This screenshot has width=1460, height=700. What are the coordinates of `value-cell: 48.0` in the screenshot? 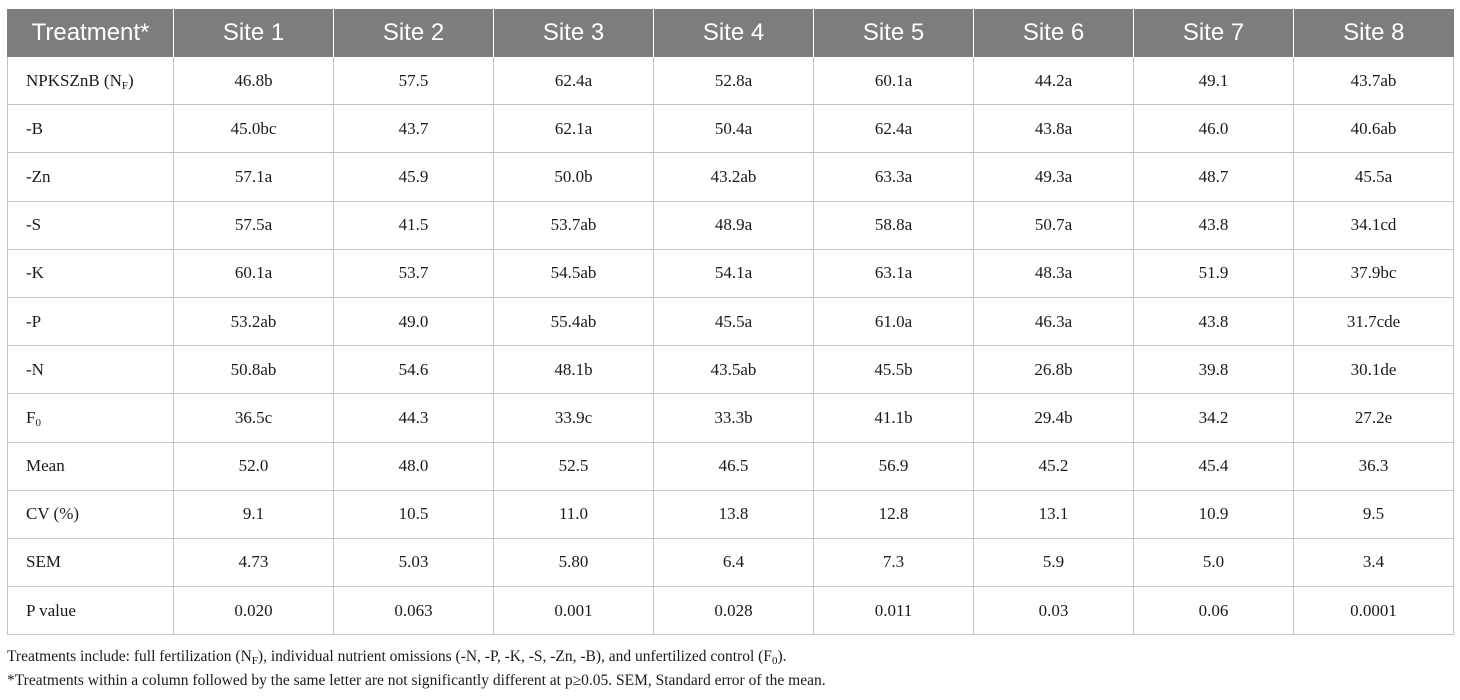 It's located at (413, 466).